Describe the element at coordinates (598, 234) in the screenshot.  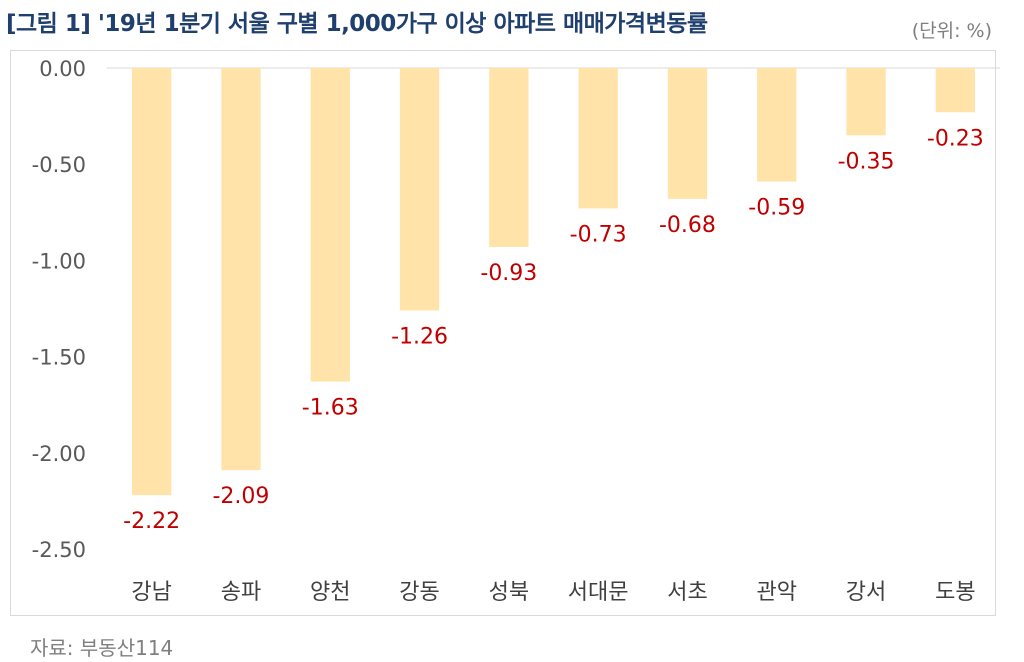
I see `data-label-5: -0.73` at that location.